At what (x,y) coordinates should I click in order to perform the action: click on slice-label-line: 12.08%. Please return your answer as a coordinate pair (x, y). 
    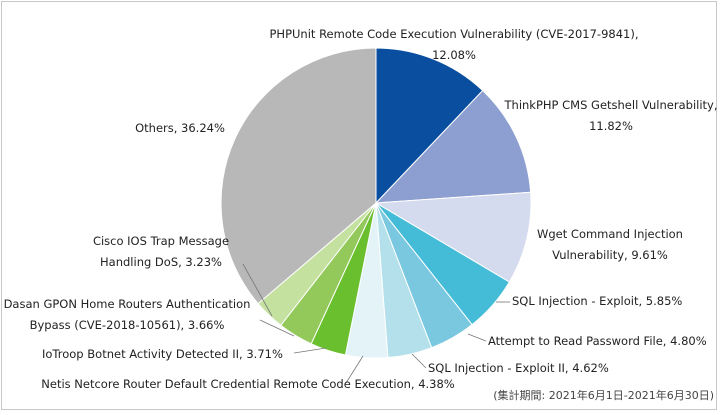
    Looking at the image, I should click on (454, 55).